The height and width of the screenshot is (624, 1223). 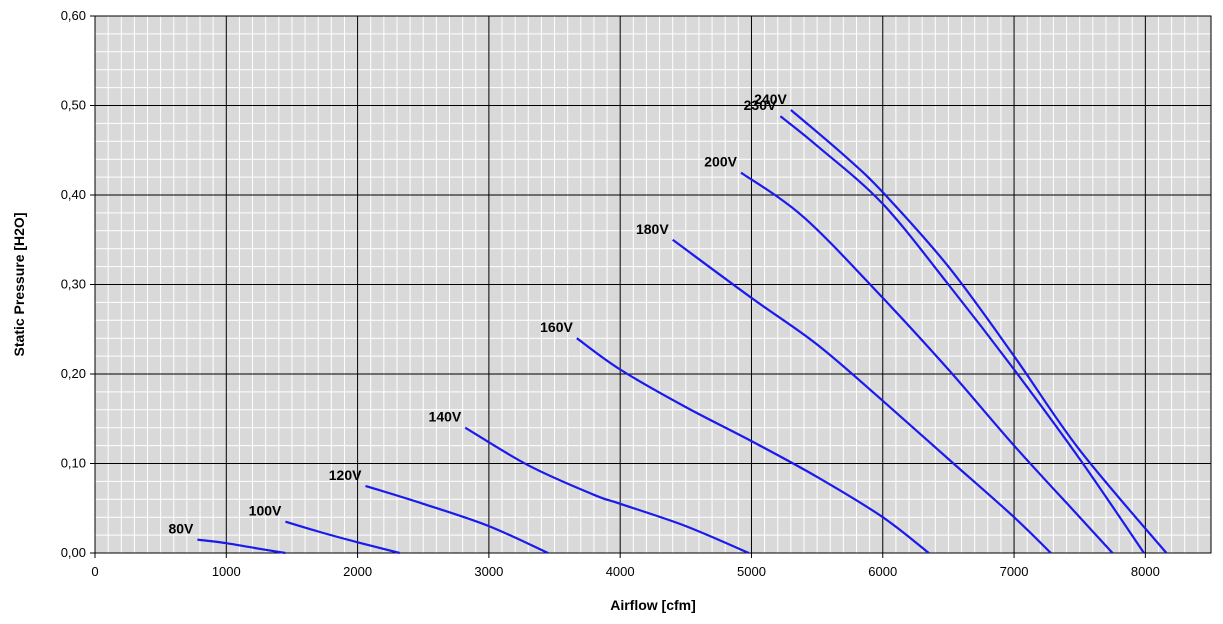 What do you see at coordinates (73, 194) in the screenshot?
I see `y-tick-label: 0,40` at bounding box center [73, 194].